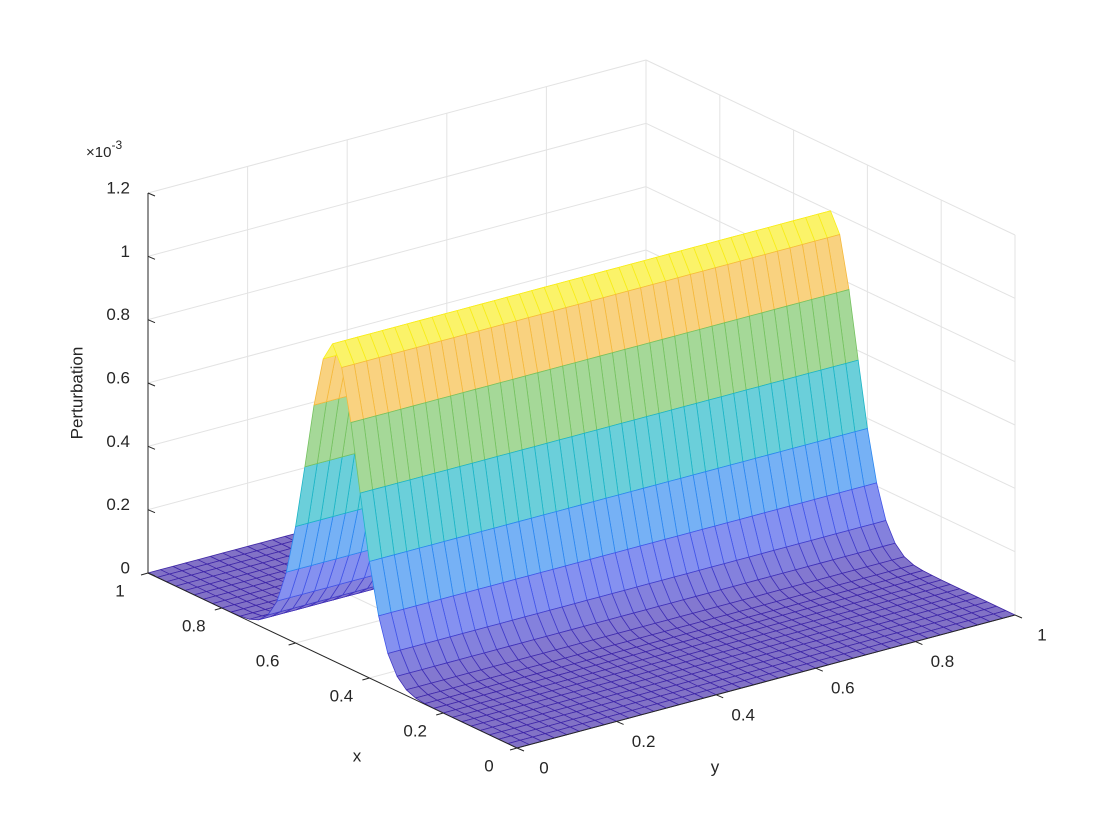 The image size is (1120, 840). Describe the element at coordinates (125, 567) in the screenshot. I see `z-tick-label: 0` at that location.